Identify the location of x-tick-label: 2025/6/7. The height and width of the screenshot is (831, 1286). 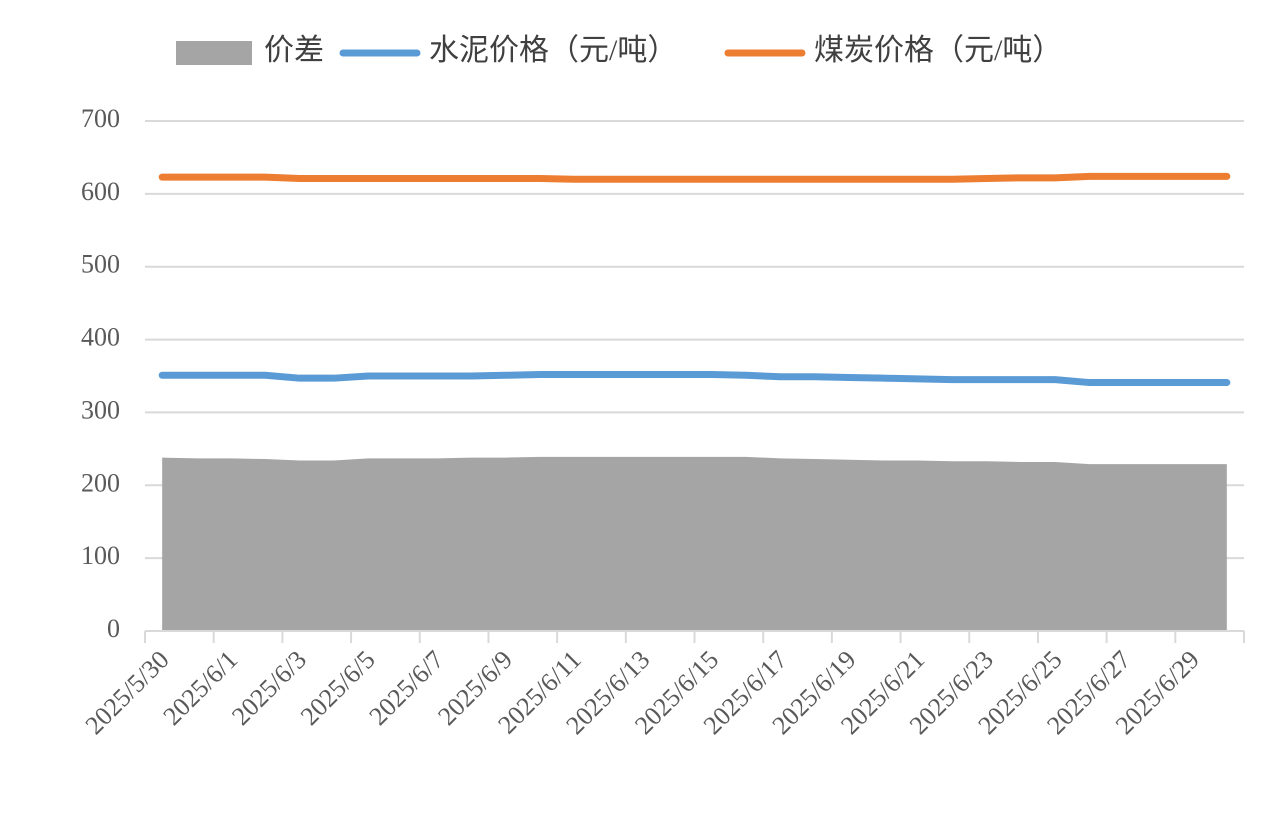
(407, 688).